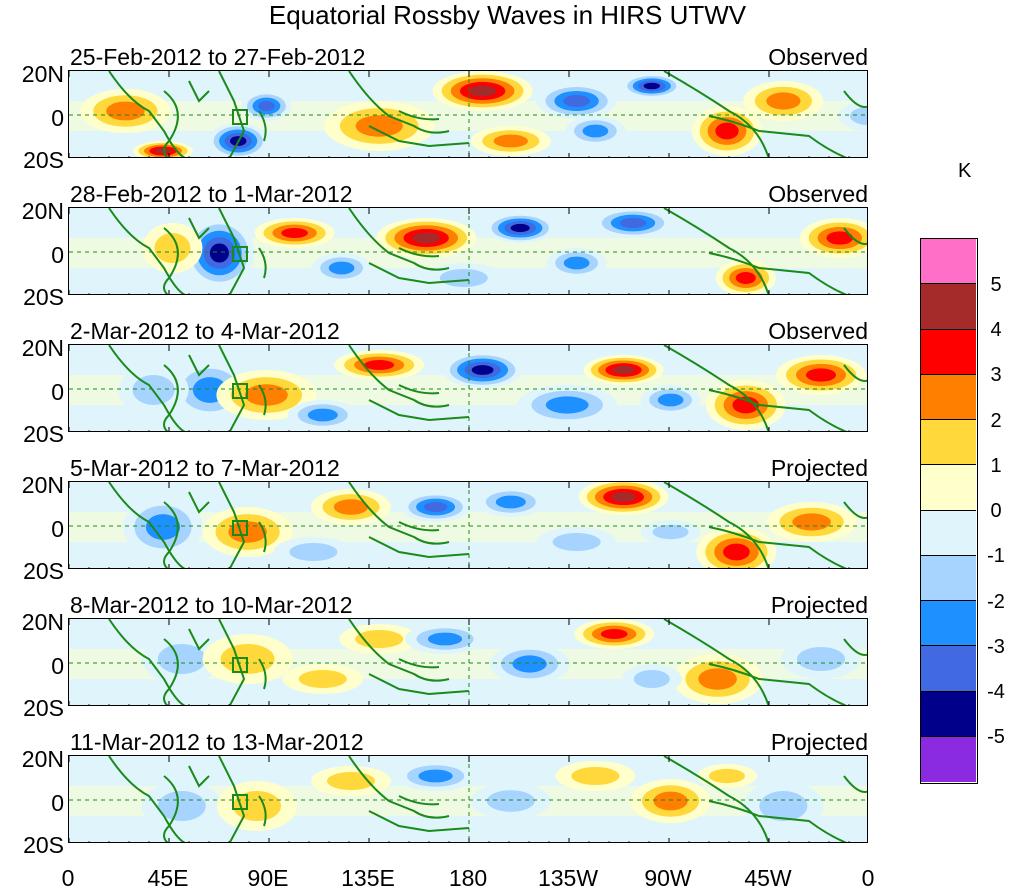 This screenshot has width=1015, height=891. I want to click on latitude-label: 0, so click(57, 255).